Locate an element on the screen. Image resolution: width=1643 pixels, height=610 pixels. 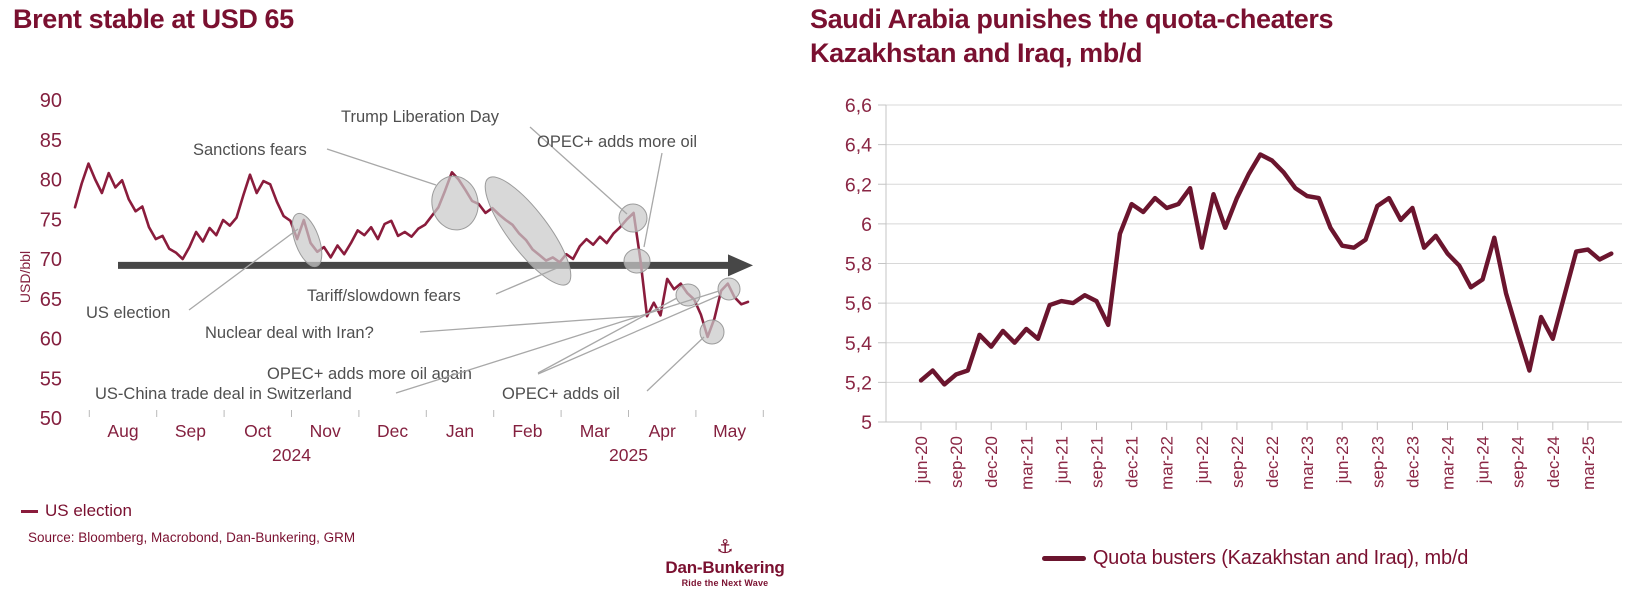
y-axis-tick-label: 6,6 is located at coordinates (858, 106).